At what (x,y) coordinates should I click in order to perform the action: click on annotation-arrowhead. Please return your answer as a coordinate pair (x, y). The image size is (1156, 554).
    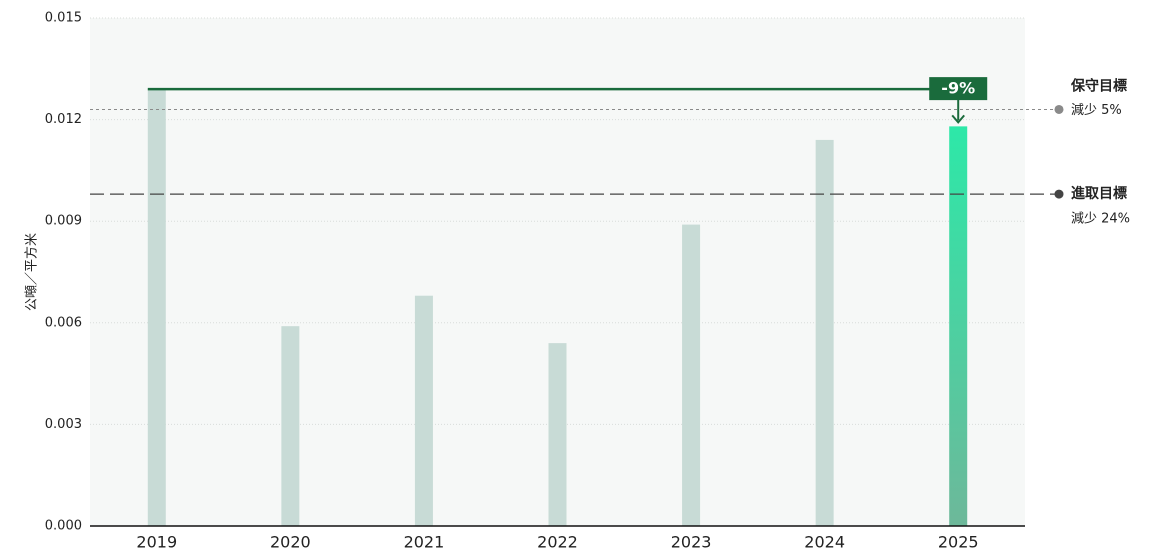
    Looking at the image, I should click on (958, 119).